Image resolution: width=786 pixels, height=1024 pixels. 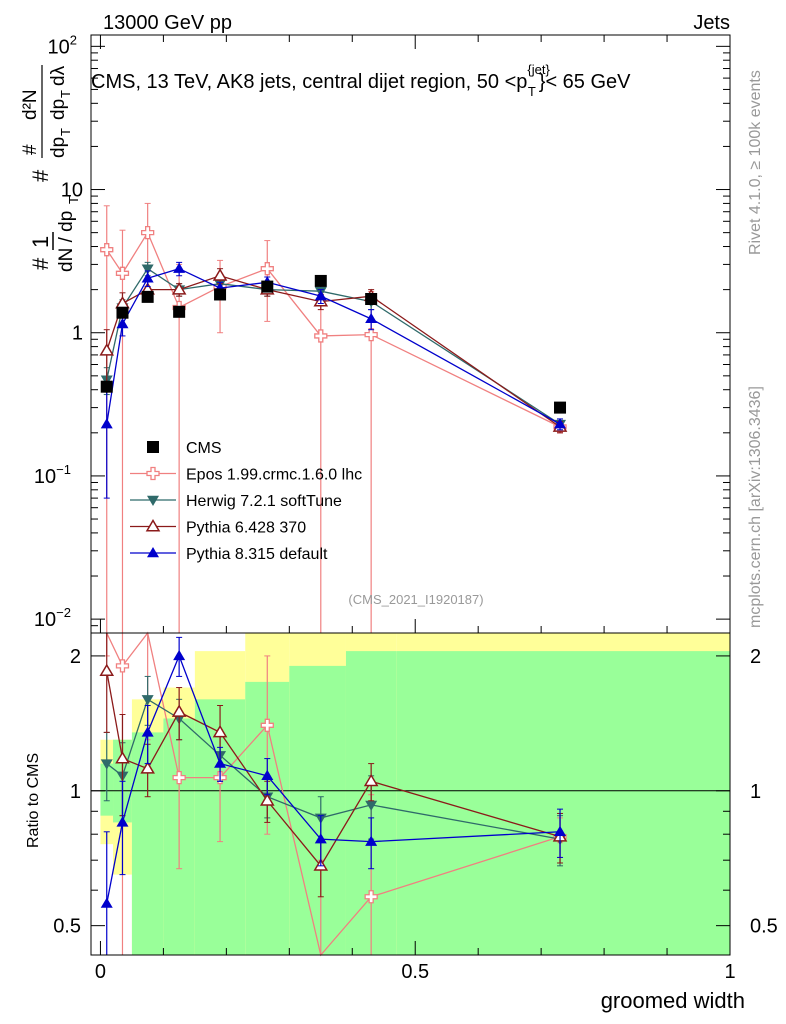 What do you see at coordinates (415, 599) in the screenshot?
I see `analysis-id-label: (CMS_2021_I1920187)` at bounding box center [415, 599].